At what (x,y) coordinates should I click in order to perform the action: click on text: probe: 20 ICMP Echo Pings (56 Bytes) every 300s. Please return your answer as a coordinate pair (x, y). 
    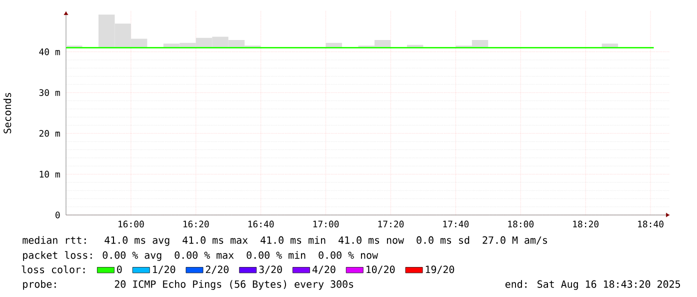
    Looking at the image, I should click on (188, 285).